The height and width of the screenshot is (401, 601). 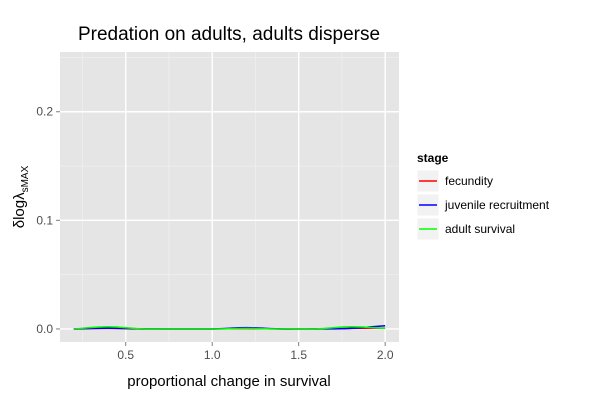 What do you see at coordinates (212, 355) in the screenshot?
I see `x-tick-label: 1.0` at bounding box center [212, 355].